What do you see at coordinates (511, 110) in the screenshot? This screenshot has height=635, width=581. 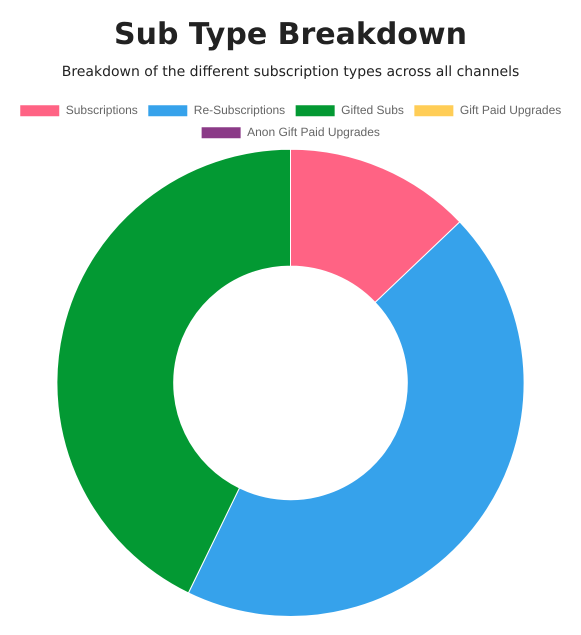 I see `legend-label: Gift Paid Upgrades` at bounding box center [511, 110].